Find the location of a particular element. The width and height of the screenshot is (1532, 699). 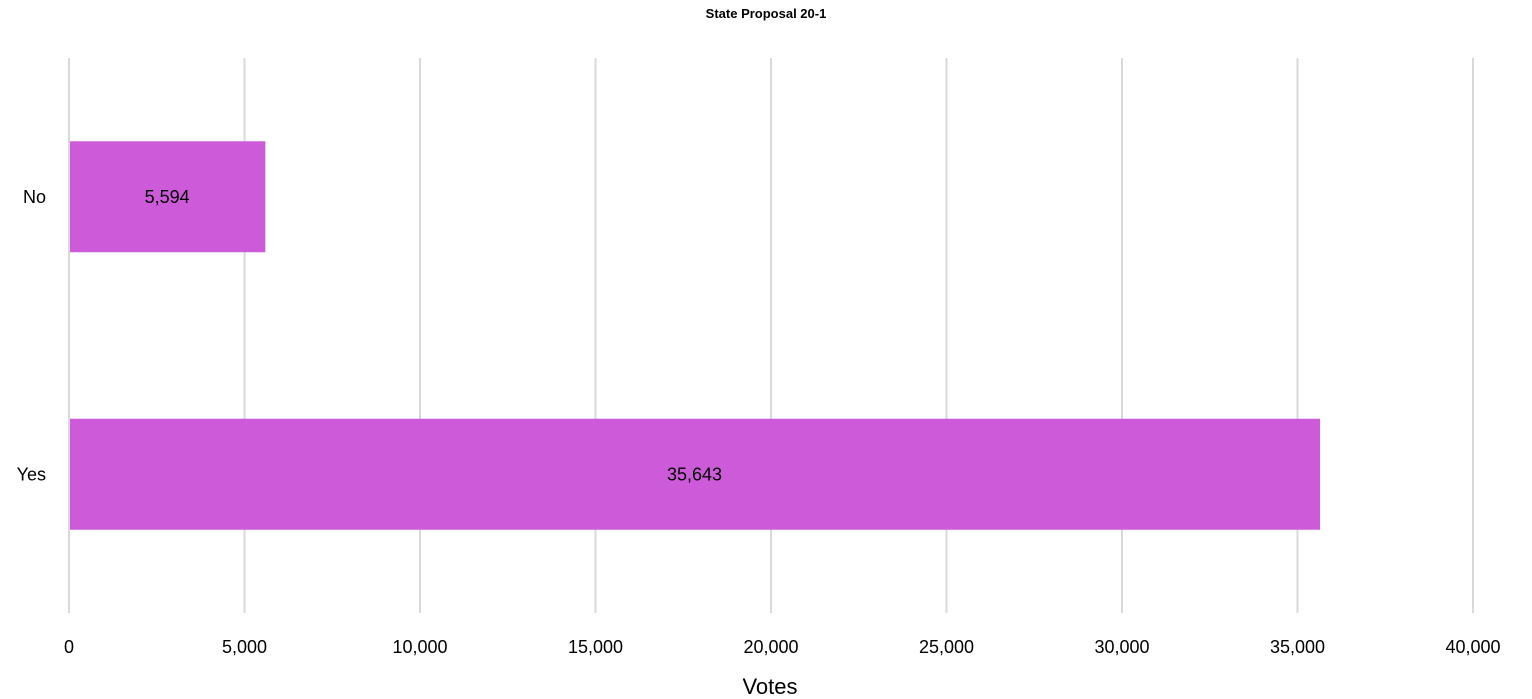

x-axis-label: Votes is located at coordinates (769, 686).